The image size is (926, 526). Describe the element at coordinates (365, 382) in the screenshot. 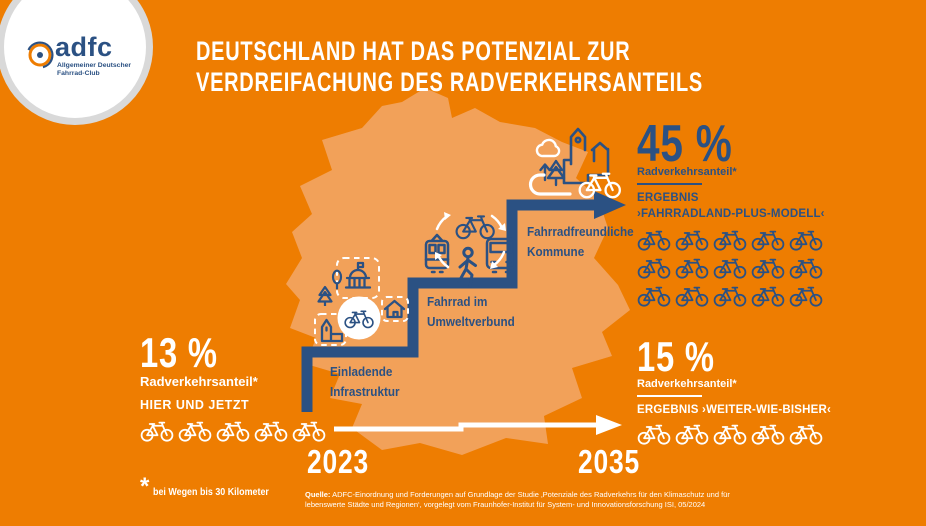

I see `step-label-infrastructure: Einladende Infrastruktur` at that location.